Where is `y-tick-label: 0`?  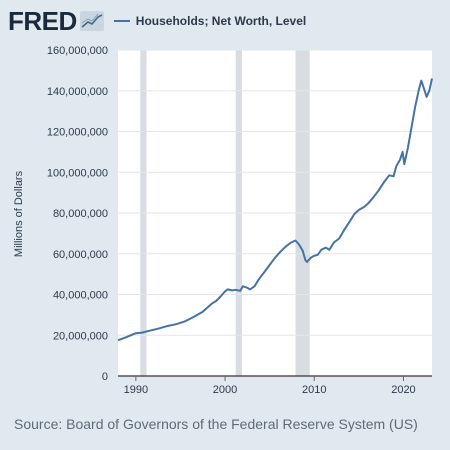 y-tick-label: 0 is located at coordinates (105, 377).